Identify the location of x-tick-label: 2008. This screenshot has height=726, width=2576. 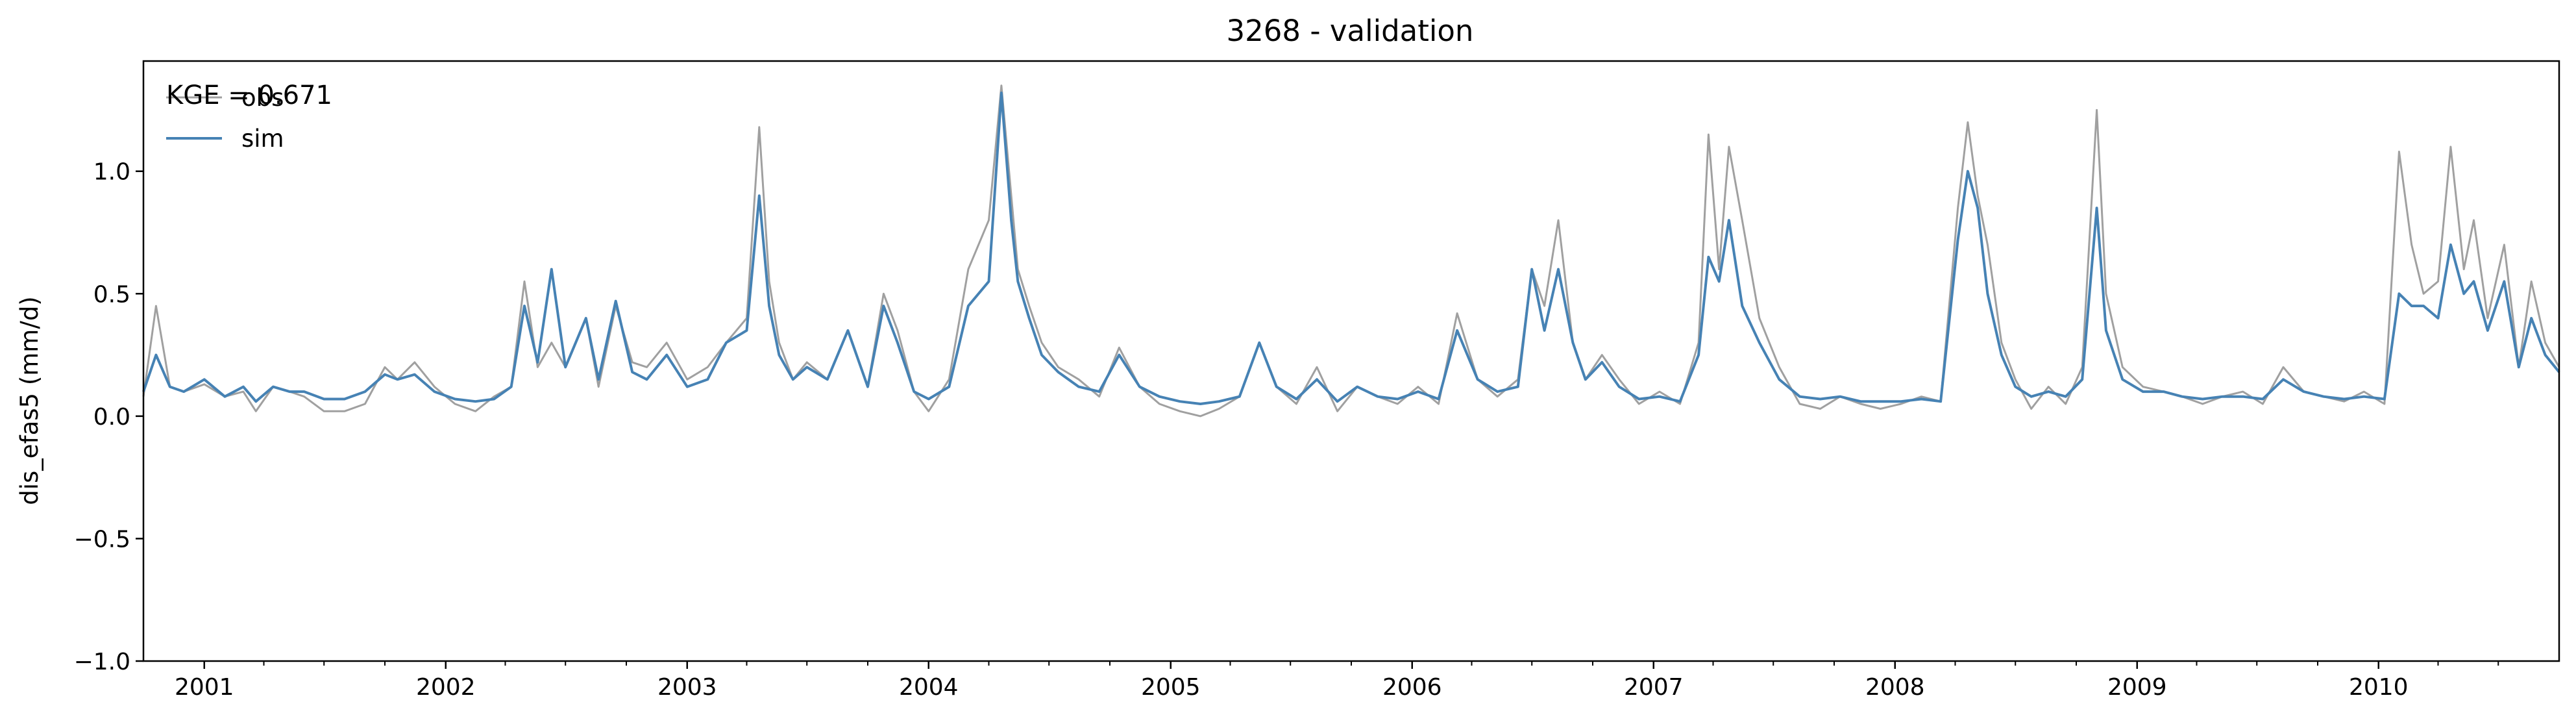
(1895, 688).